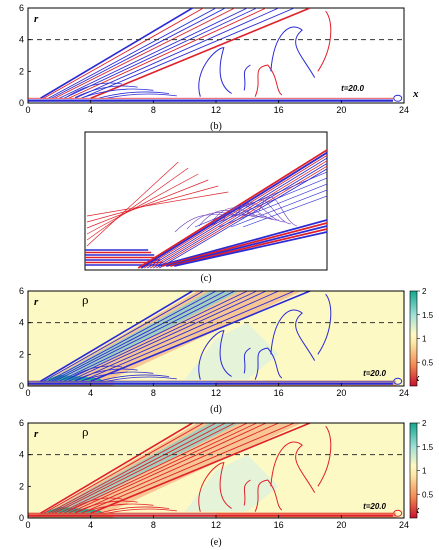 The height and width of the screenshot is (550, 439). I want to click on panel-e-variable: ρ, so click(85, 431).